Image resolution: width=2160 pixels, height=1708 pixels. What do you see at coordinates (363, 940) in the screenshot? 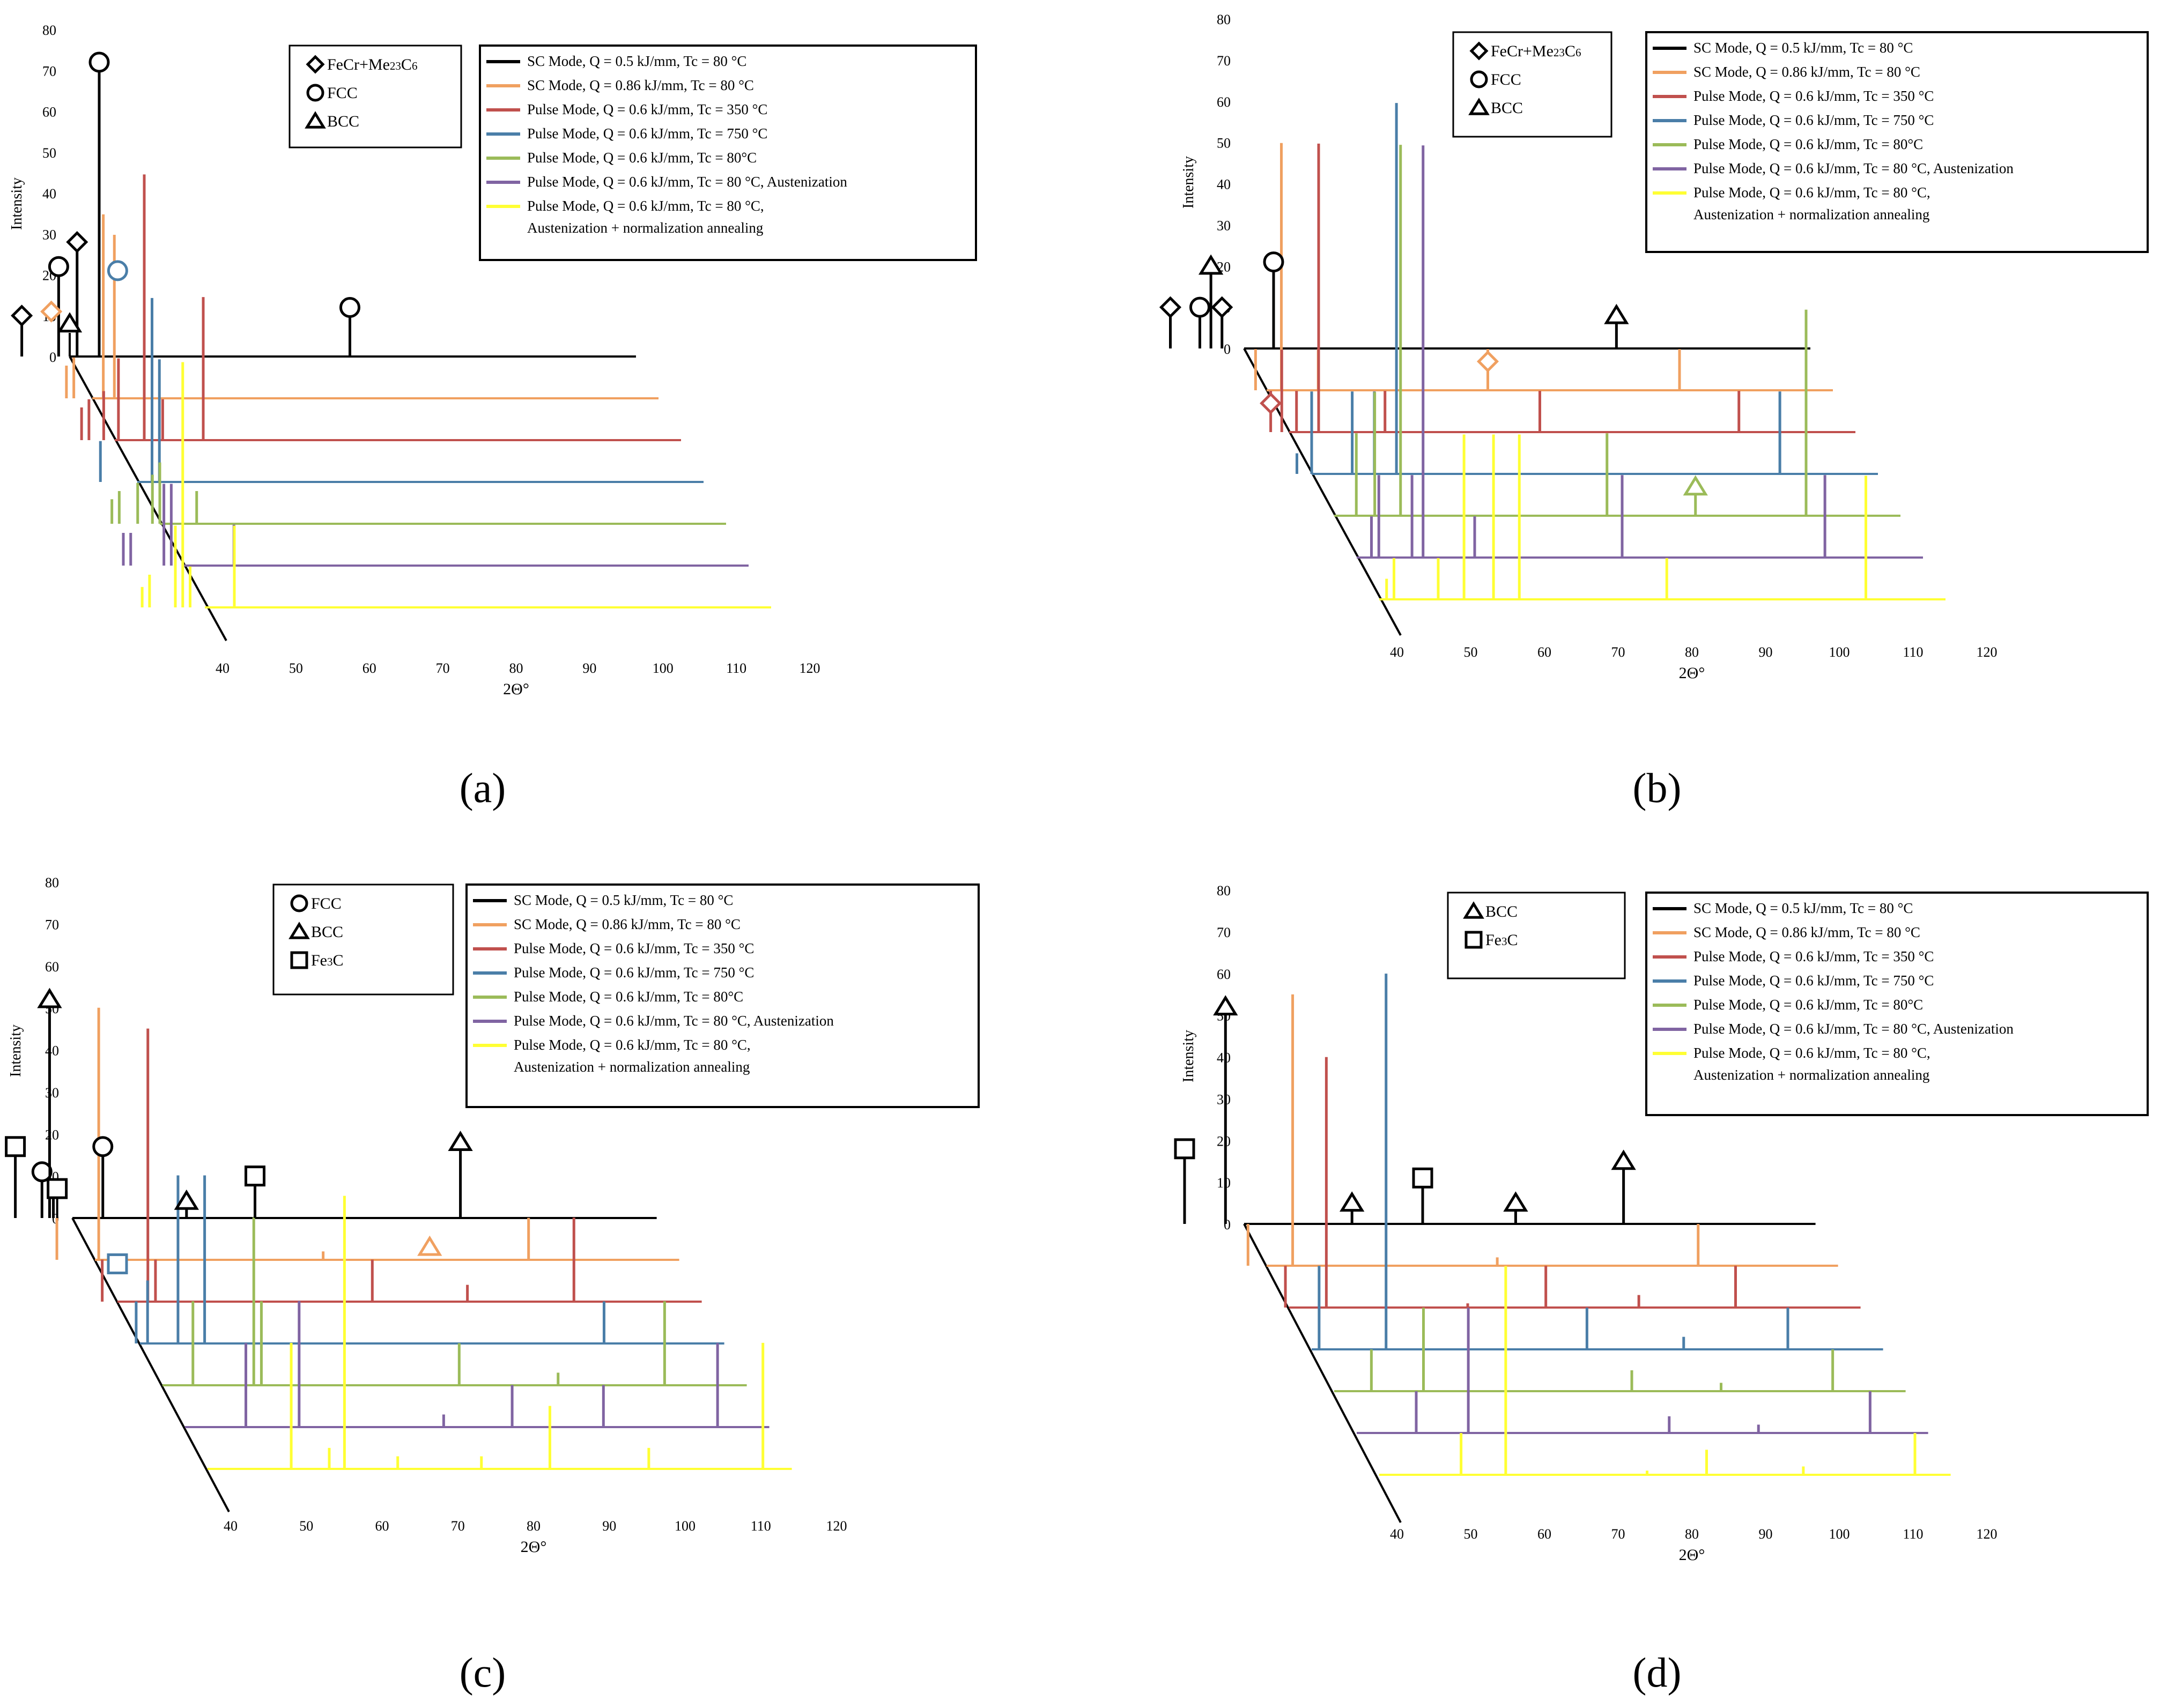
I see `phase-legend-box` at bounding box center [363, 940].